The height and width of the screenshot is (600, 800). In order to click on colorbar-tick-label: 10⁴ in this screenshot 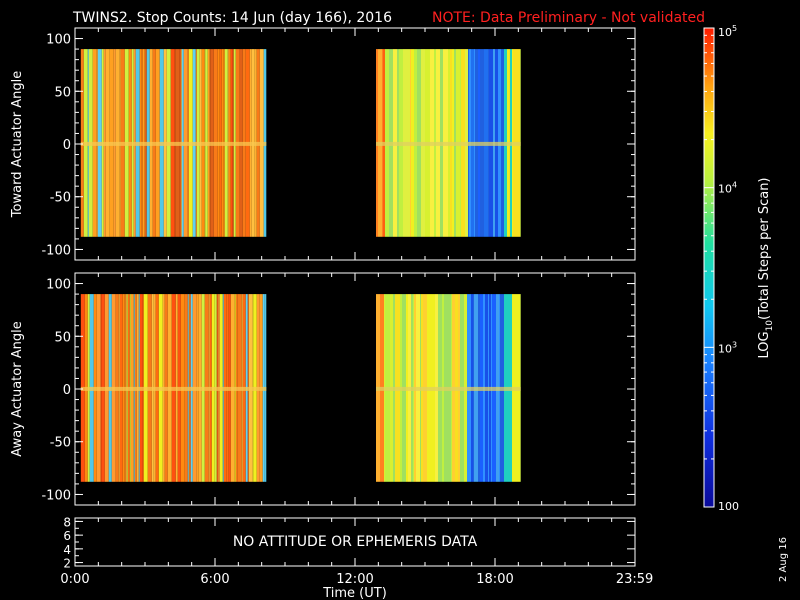, I will do `click(727, 188)`.